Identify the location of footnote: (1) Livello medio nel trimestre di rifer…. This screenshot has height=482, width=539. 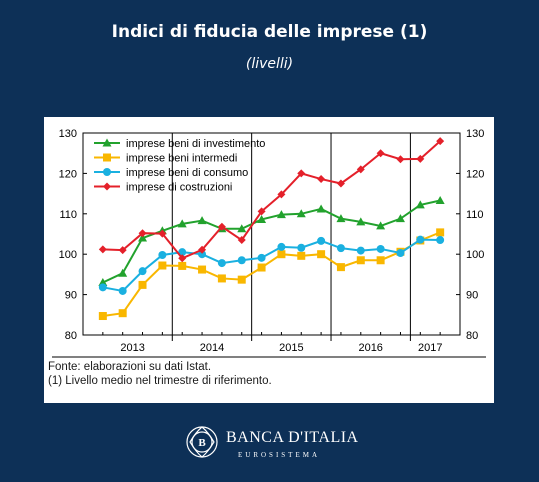
(160, 381).